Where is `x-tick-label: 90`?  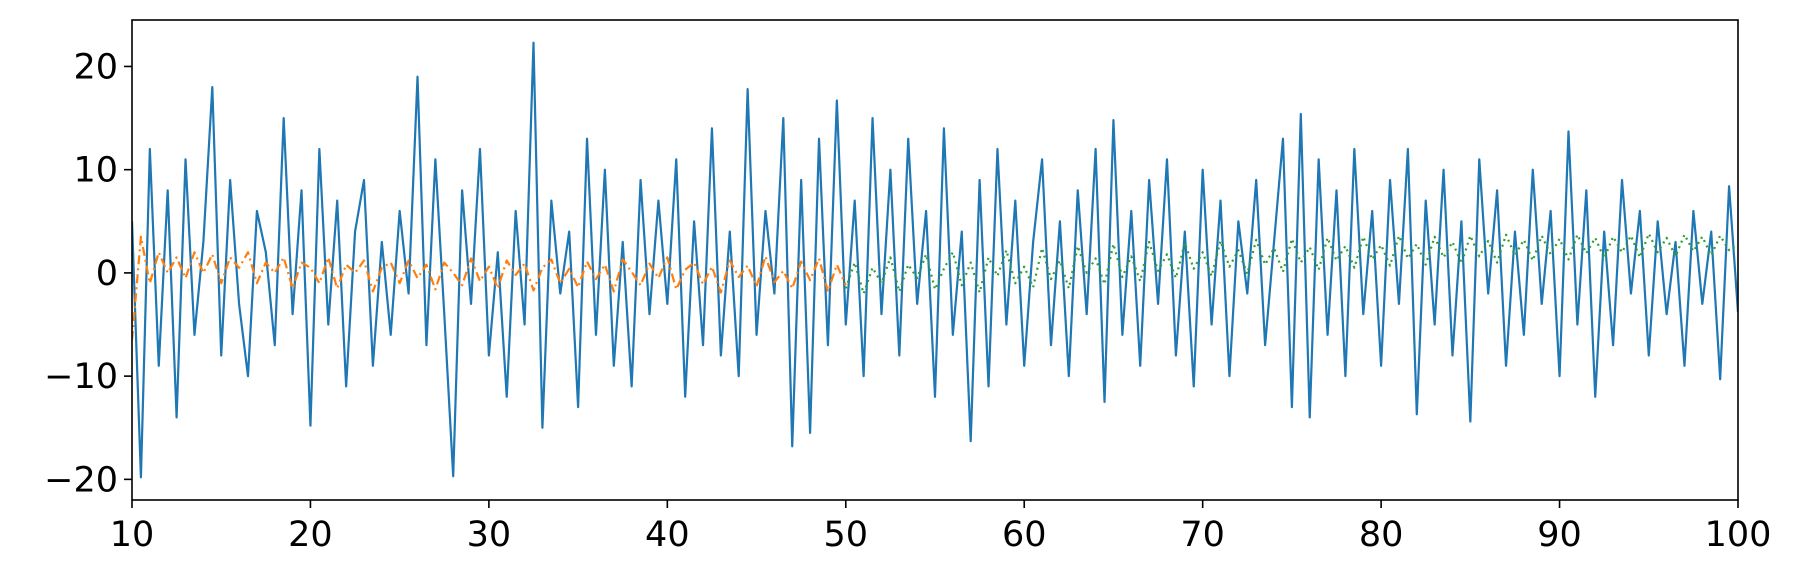
x-tick-label: 90 is located at coordinates (1559, 535).